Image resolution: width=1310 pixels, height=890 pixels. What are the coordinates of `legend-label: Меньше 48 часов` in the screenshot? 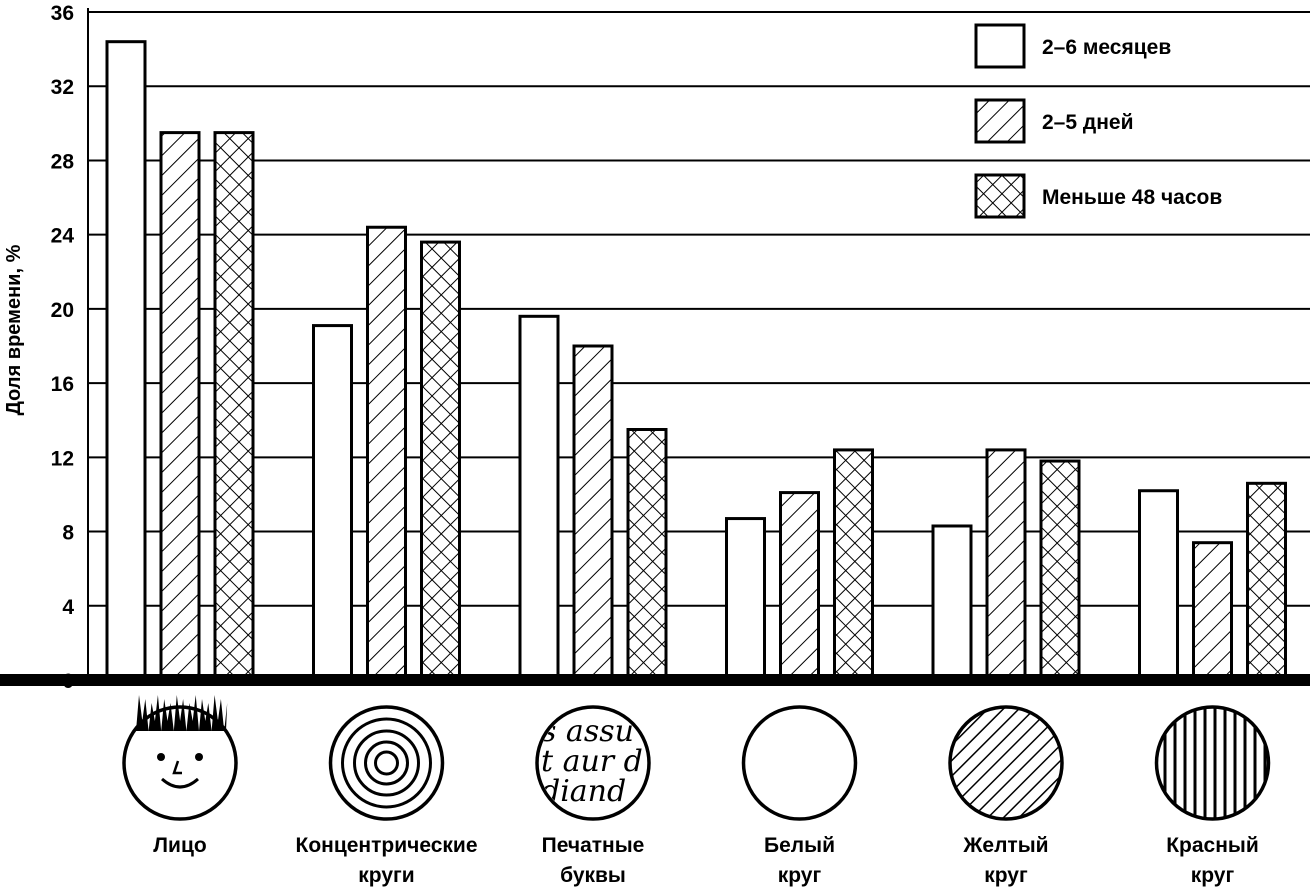 It's located at (1132, 197).